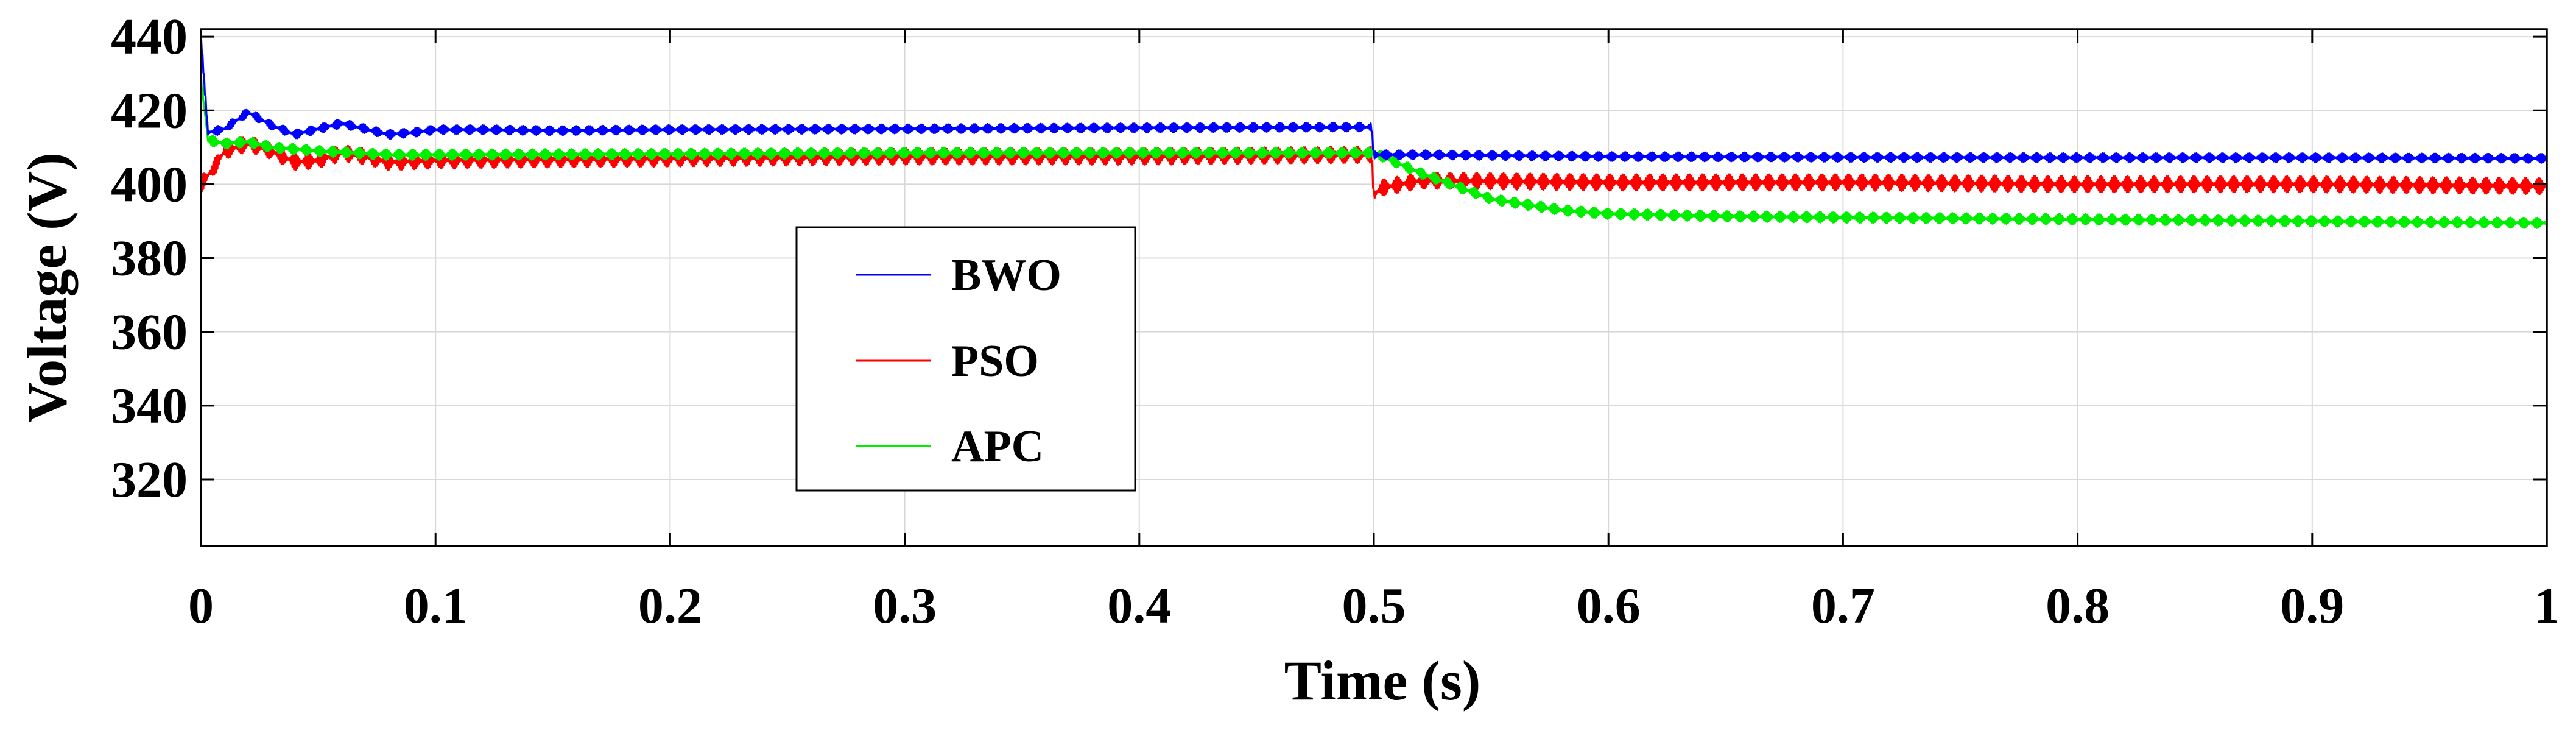 The image size is (2576, 736). Describe the element at coordinates (995, 361) in the screenshot. I see `legend-label-pso: PSO` at that location.